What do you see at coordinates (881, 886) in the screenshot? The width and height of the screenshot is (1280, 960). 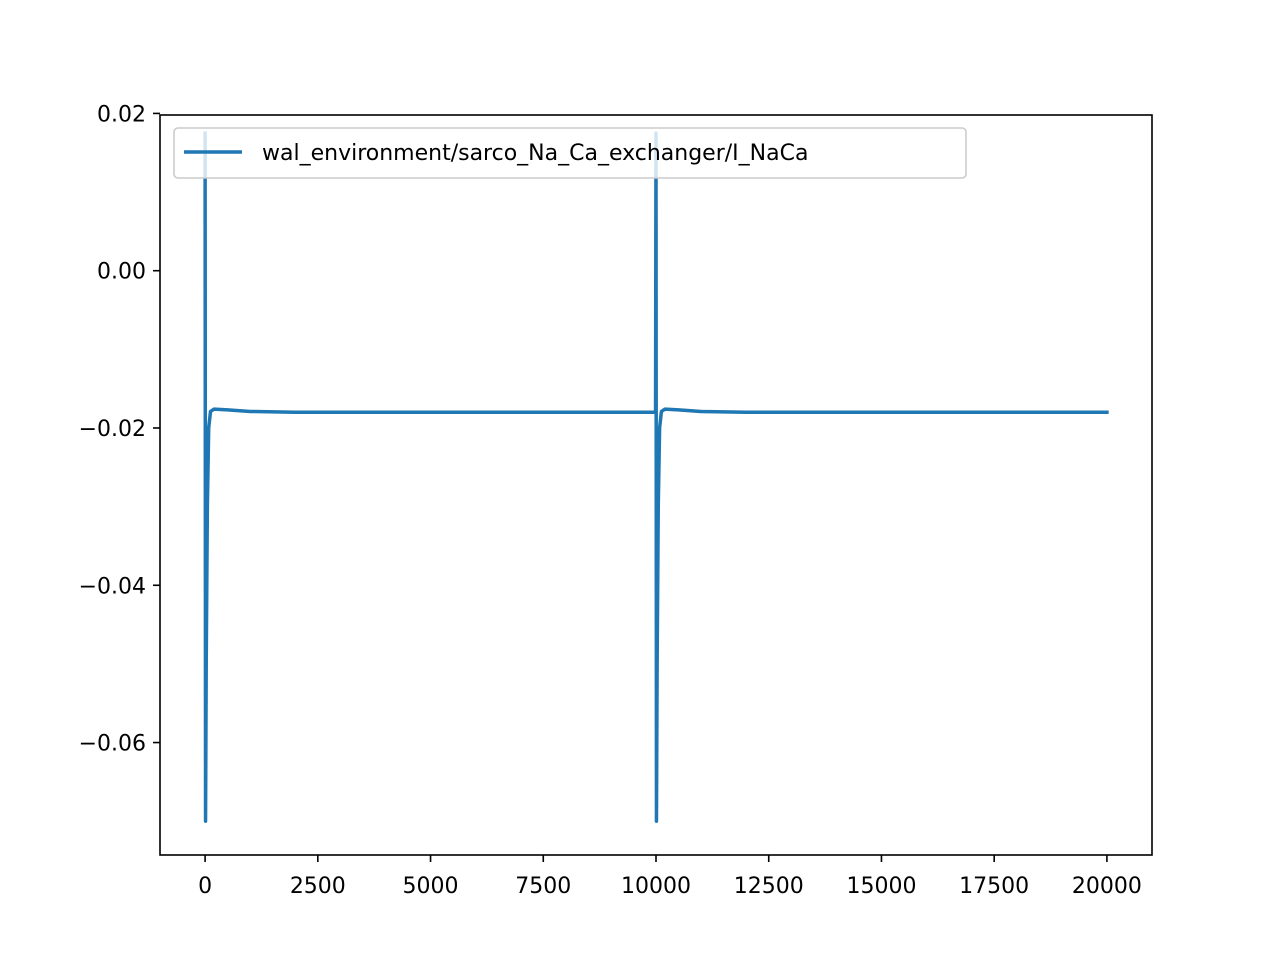 I see `x-tick-label: 15000` at bounding box center [881, 886].